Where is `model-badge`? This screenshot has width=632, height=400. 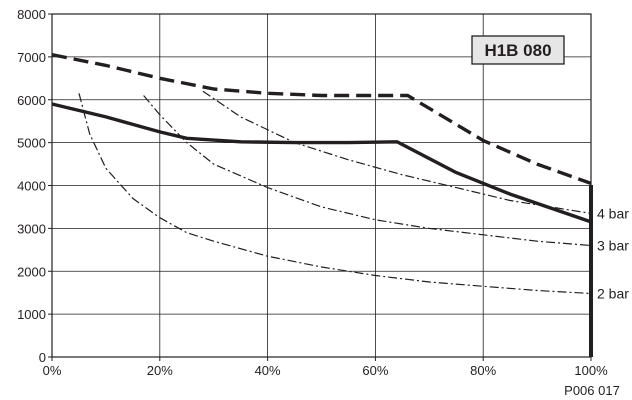 model-badge is located at coordinates (518, 50).